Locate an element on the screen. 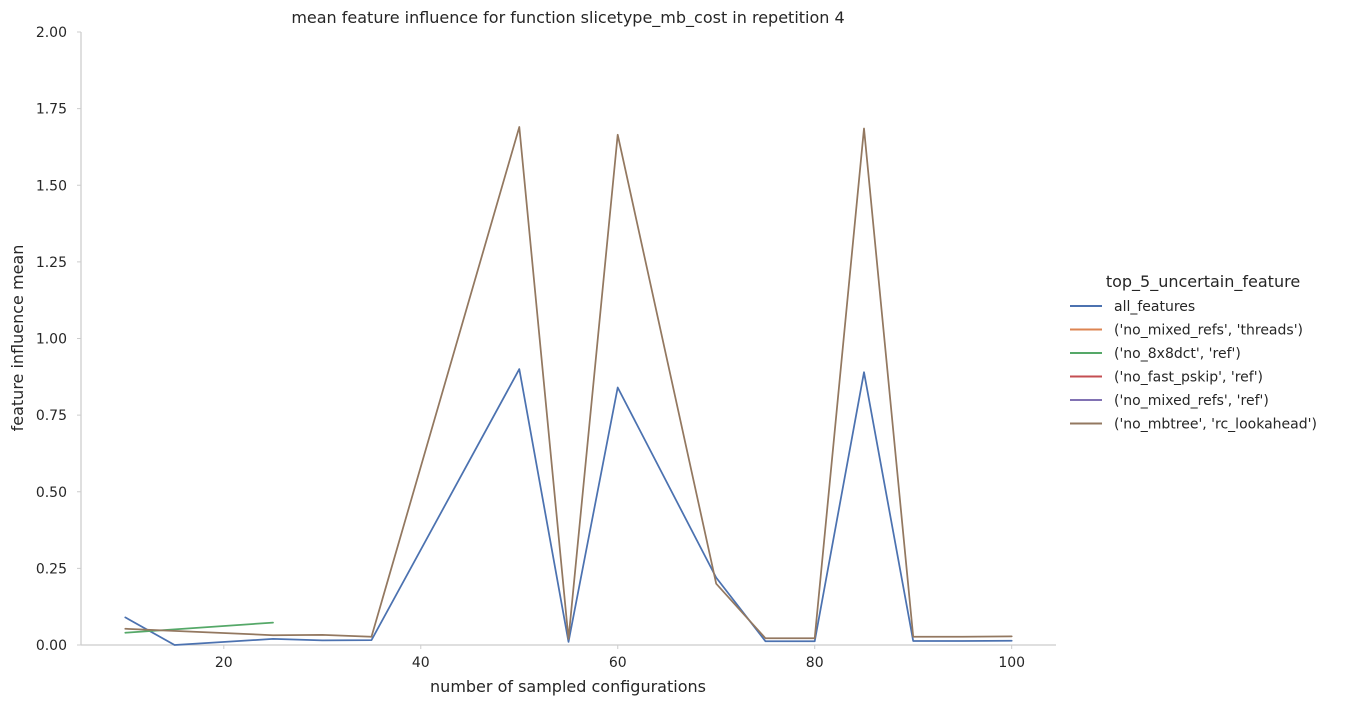 This screenshot has height=706, width=1349. legend-label: ('no_mixed_refs', 'ref') is located at coordinates (1191, 401).